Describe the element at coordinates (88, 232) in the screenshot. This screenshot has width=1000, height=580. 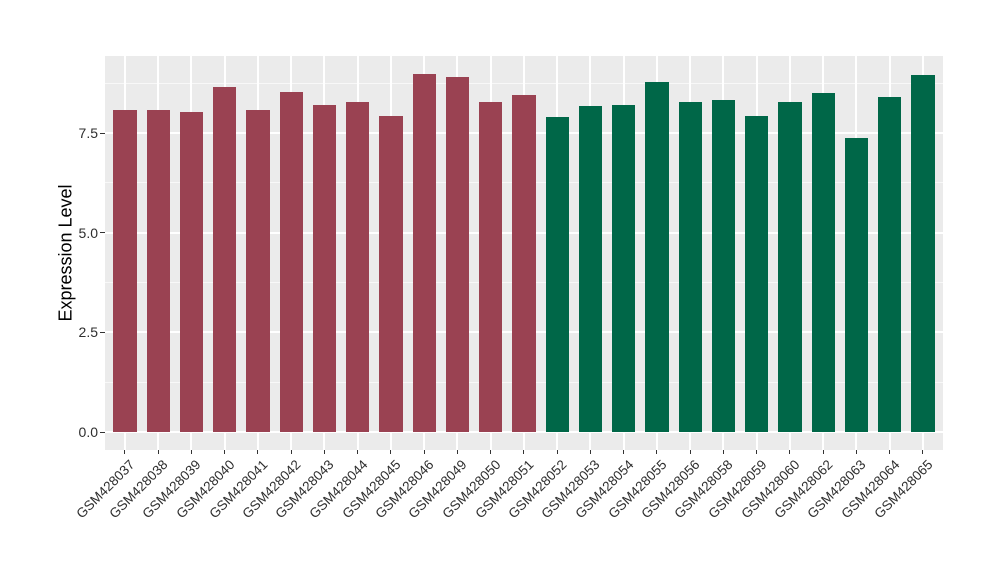
I see `y-tick-label: 5.0` at that location.